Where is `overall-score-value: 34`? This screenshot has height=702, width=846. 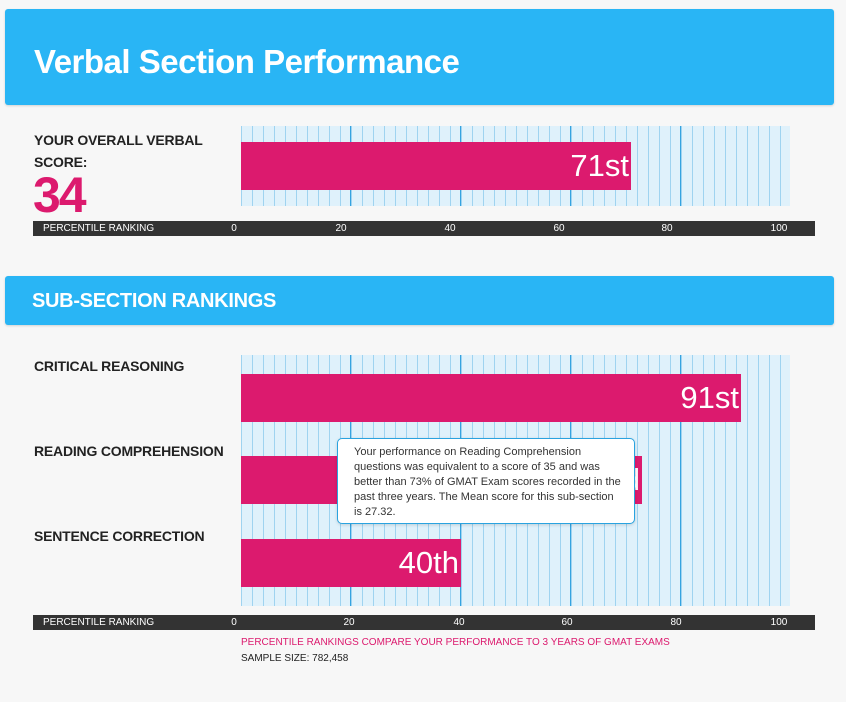
overall-score-value: 34 is located at coordinates (60, 195).